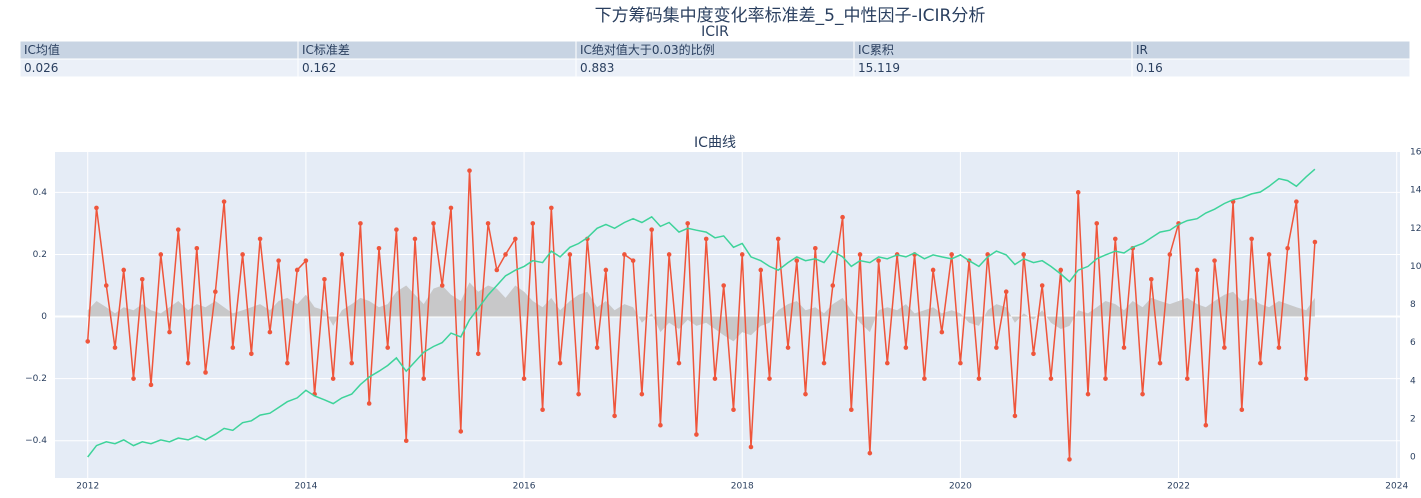  Describe the element at coordinates (715, 32) in the screenshot. I see `table-title: ICIR` at that location.